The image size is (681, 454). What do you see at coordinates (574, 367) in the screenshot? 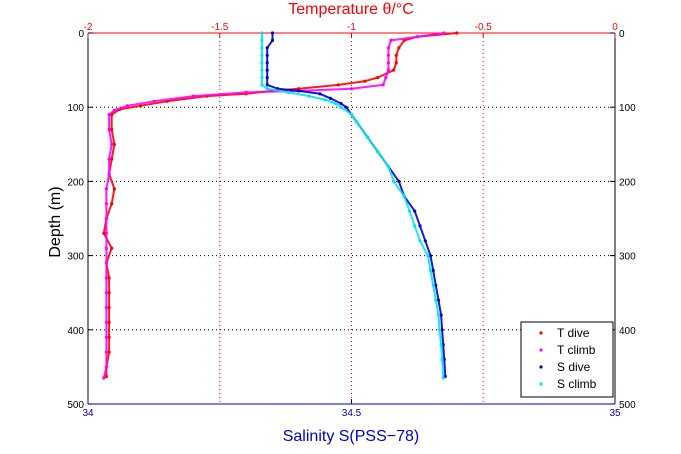
I see `legend-label-2: S dive` at bounding box center [574, 367].